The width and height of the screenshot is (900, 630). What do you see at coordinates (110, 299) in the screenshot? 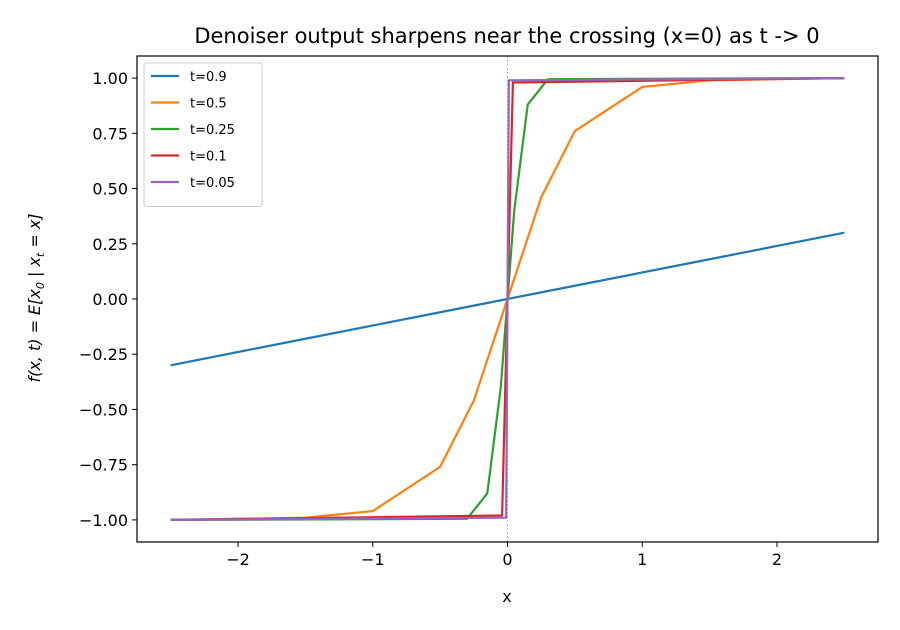
I see `y-tick-label: 0.00` at bounding box center [110, 299].